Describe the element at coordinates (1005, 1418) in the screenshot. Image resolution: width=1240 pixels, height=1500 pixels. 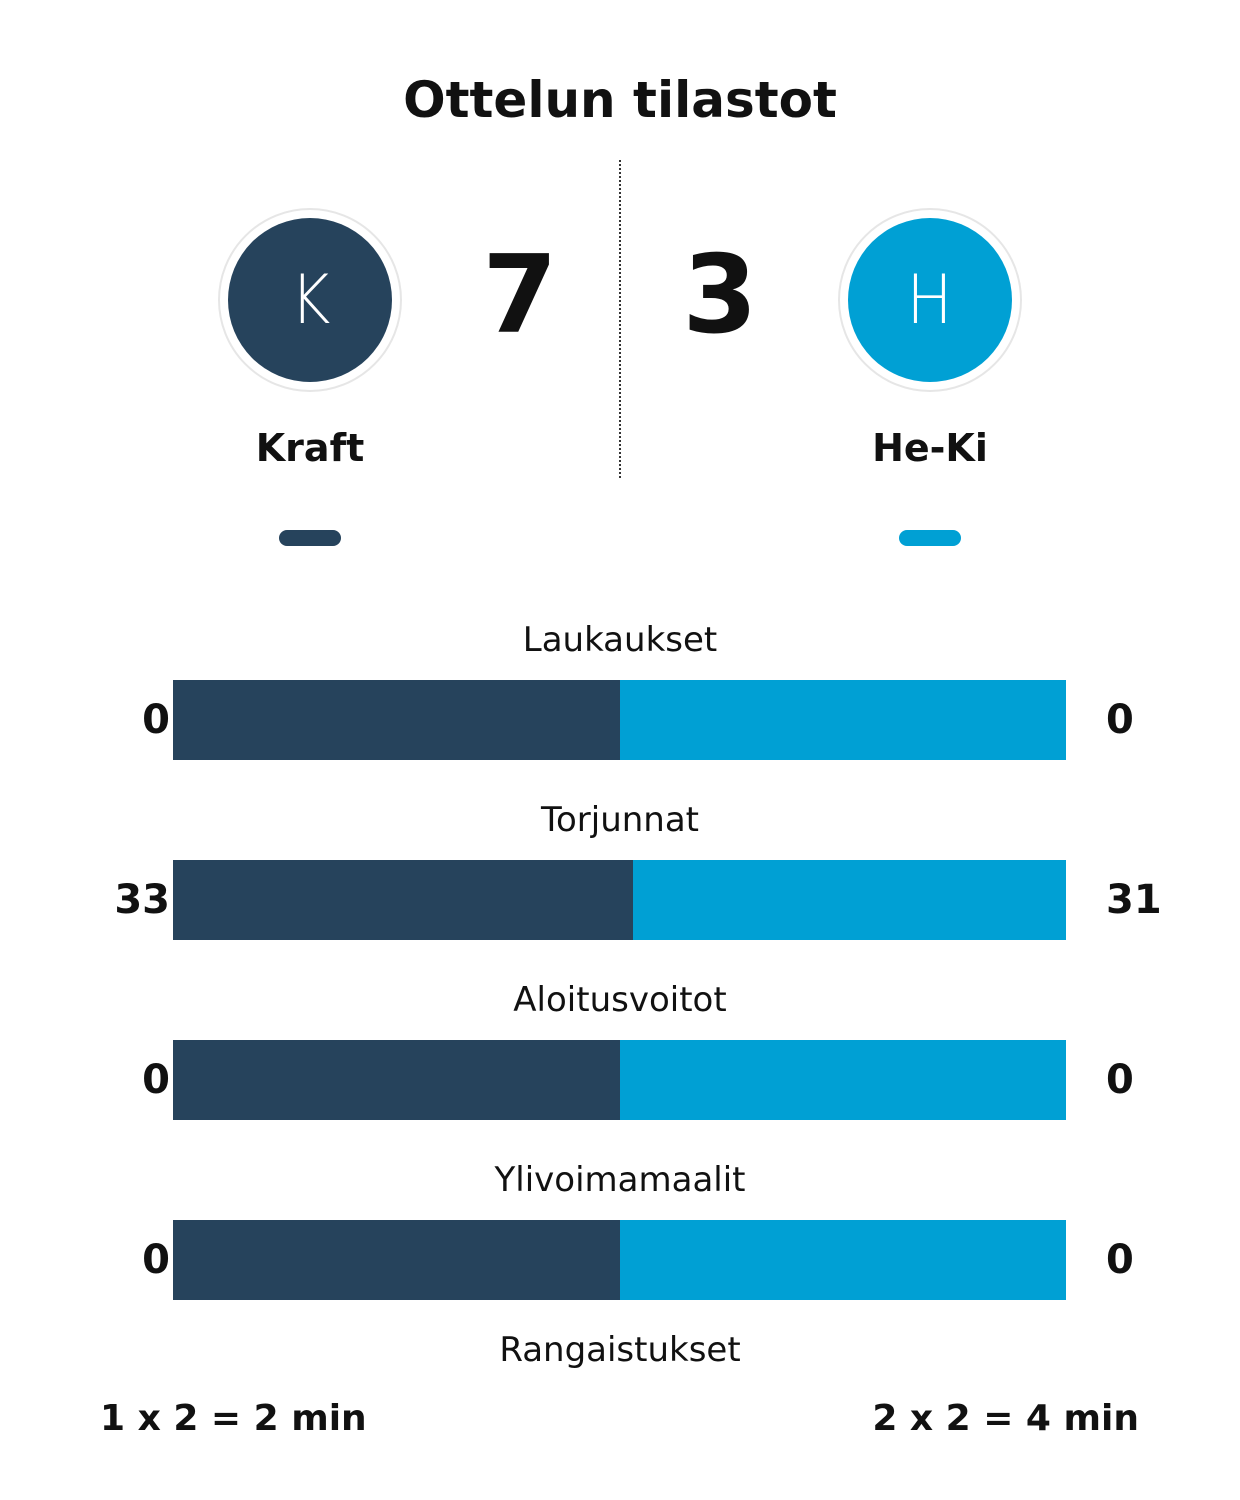
I see `away-penalties: 2 x 2 = 4 min` at that location.